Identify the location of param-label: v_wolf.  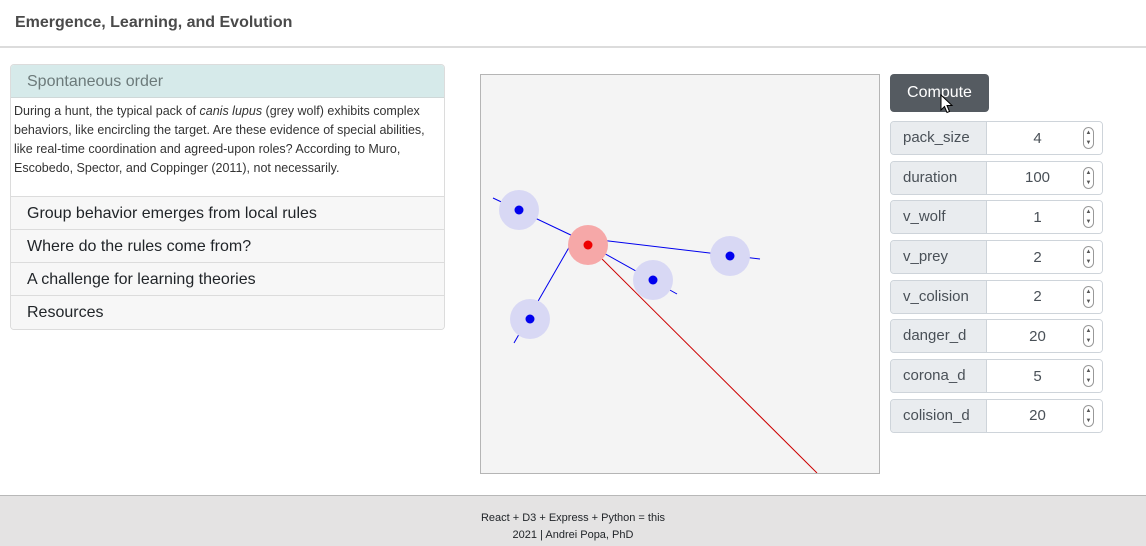
(939, 217).